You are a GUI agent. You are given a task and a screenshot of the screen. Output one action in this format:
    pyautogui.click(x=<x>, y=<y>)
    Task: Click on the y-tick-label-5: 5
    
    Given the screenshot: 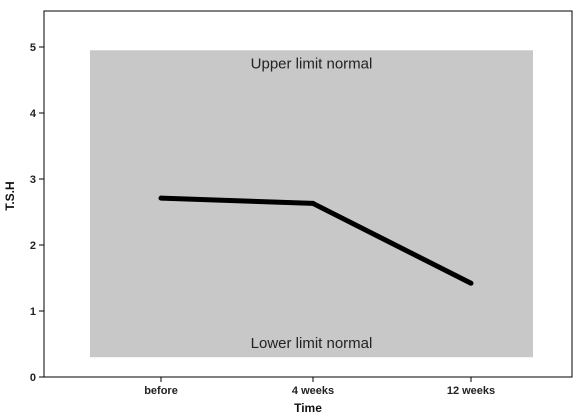 What is the action you would take?
    pyautogui.click(x=33, y=48)
    